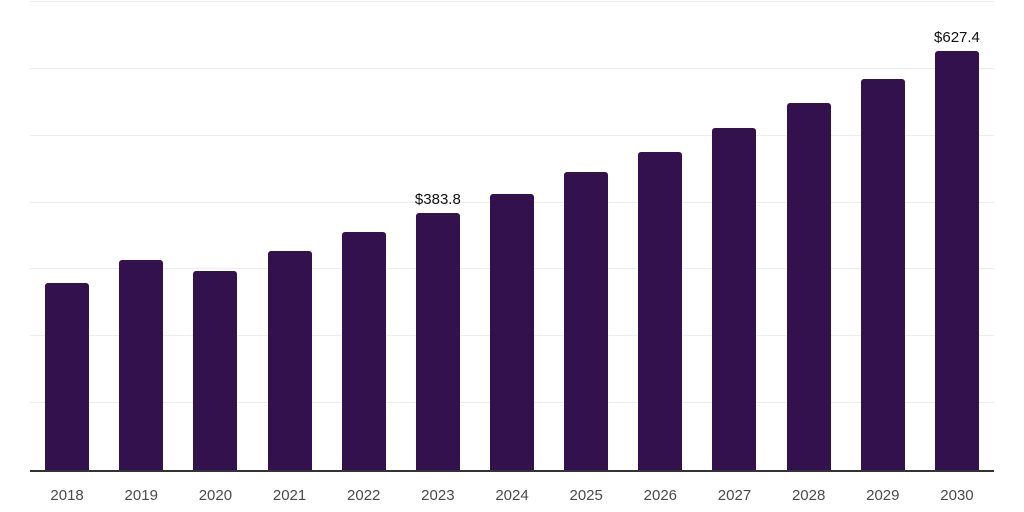 The image size is (1024, 512). I want to click on x-tick-2021: 2021, so click(289, 495).